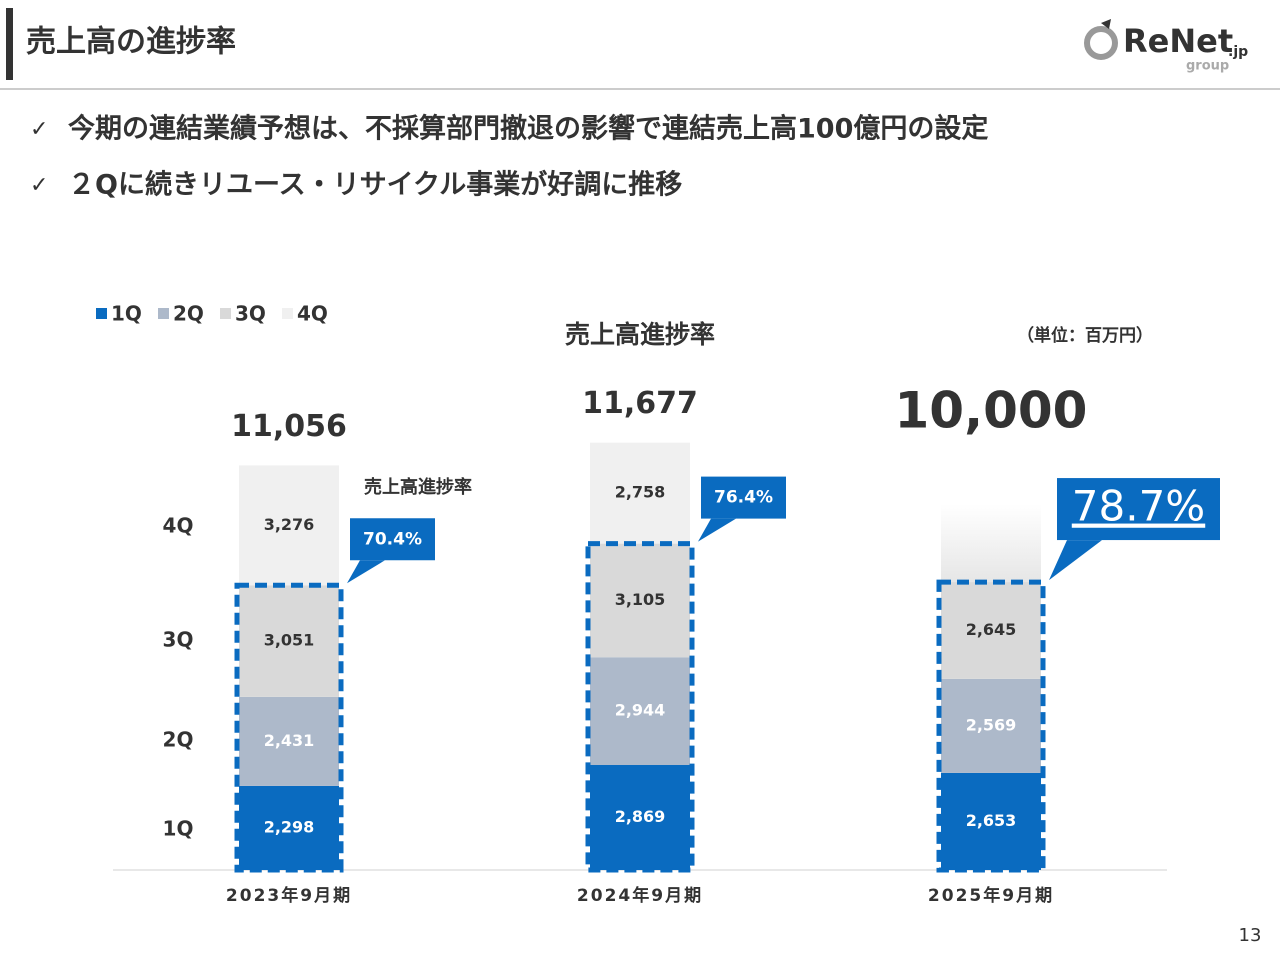 Image resolution: width=1280 pixels, height=960 pixels. What do you see at coordinates (1085, 335) in the screenshot?
I see `unit-label: （単位：百万円）` at bounding box center [1085, 335].